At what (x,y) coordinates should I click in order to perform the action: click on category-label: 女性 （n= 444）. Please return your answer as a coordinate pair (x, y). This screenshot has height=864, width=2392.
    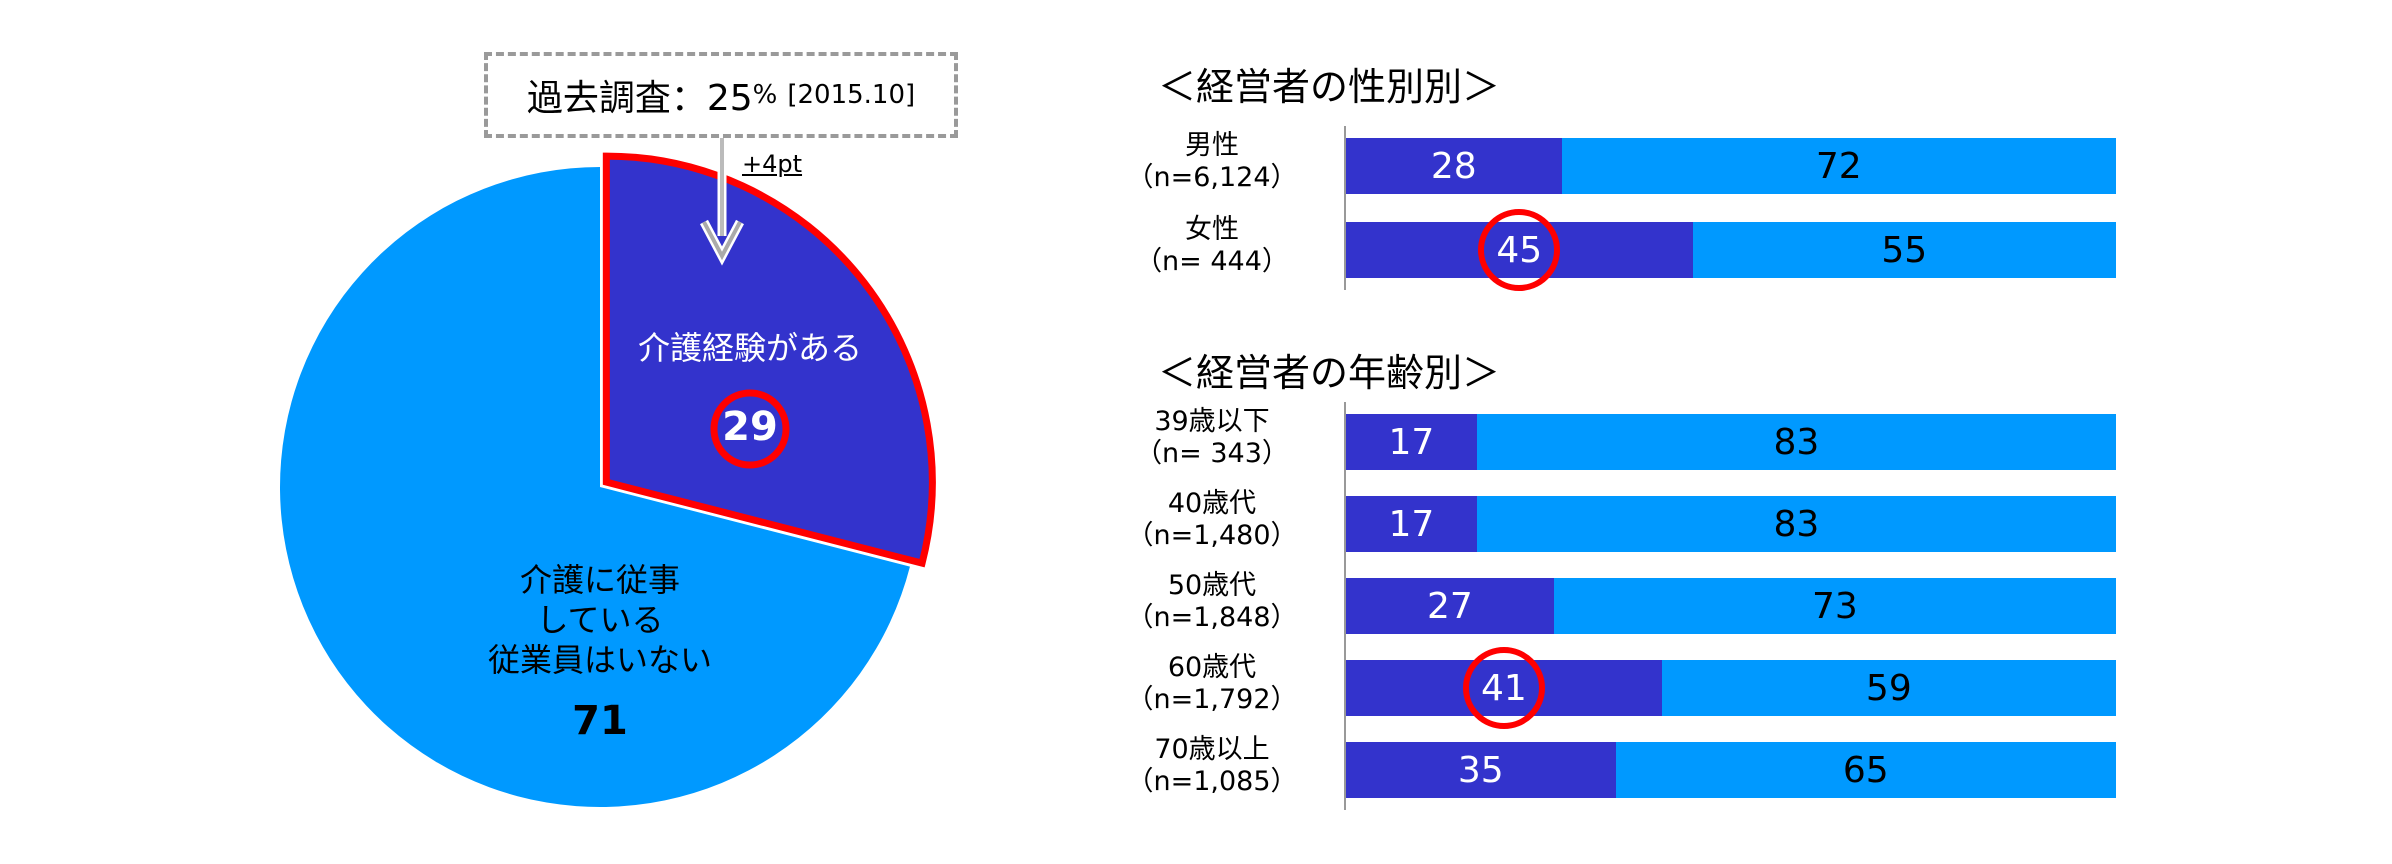
    Looking at the image, I should click on (1212, 246).